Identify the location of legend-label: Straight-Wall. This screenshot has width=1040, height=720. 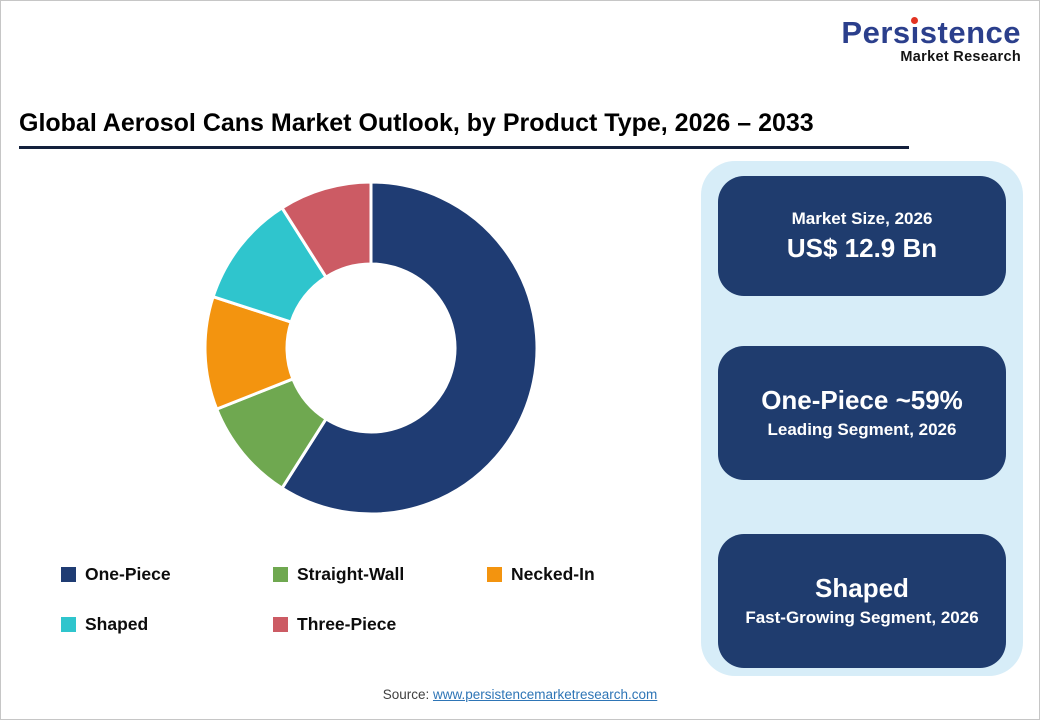
(351, 573).